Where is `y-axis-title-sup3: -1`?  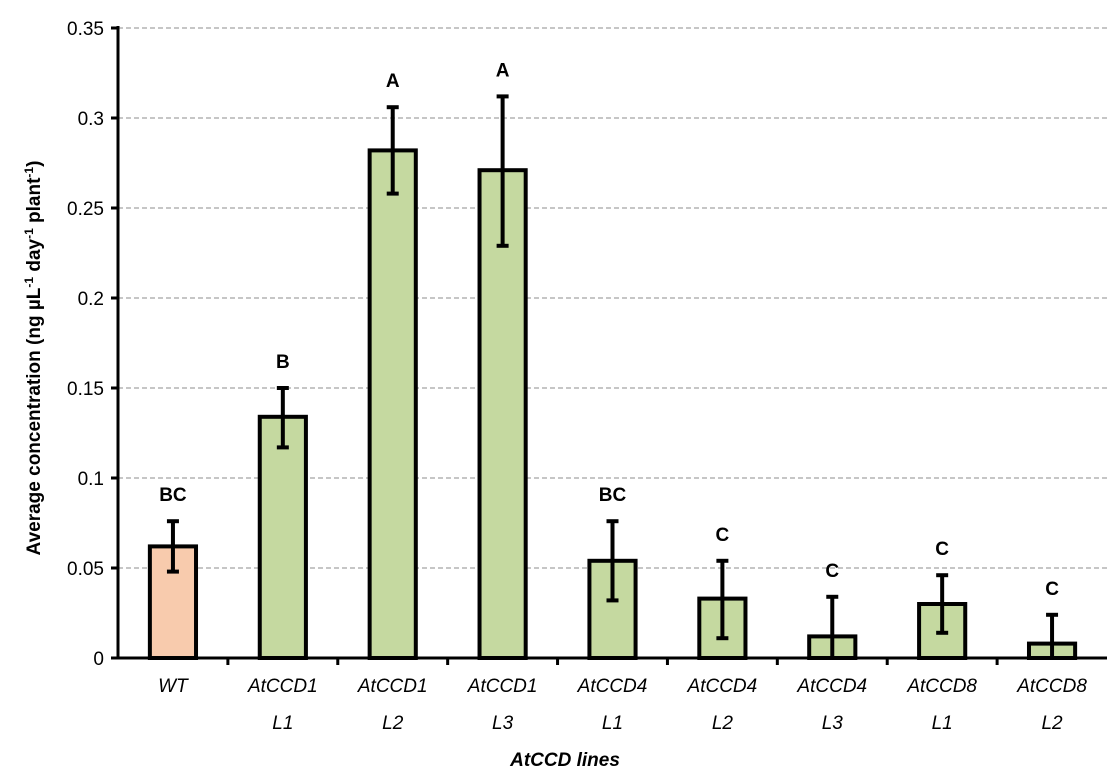
y-axis-title-sup3: -1 is located at coordinates (29, 172).